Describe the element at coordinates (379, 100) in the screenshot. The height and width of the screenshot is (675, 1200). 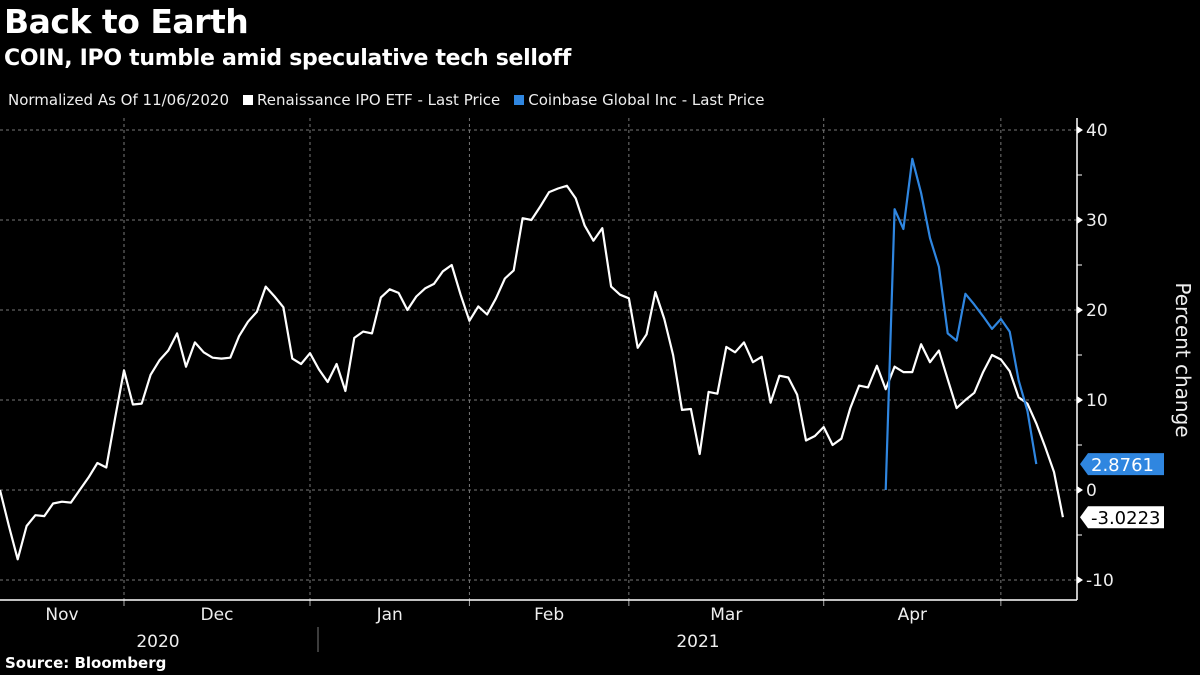
I see `legend-label-ipo: Renaissance IPO ETF - Last Price` at that location.